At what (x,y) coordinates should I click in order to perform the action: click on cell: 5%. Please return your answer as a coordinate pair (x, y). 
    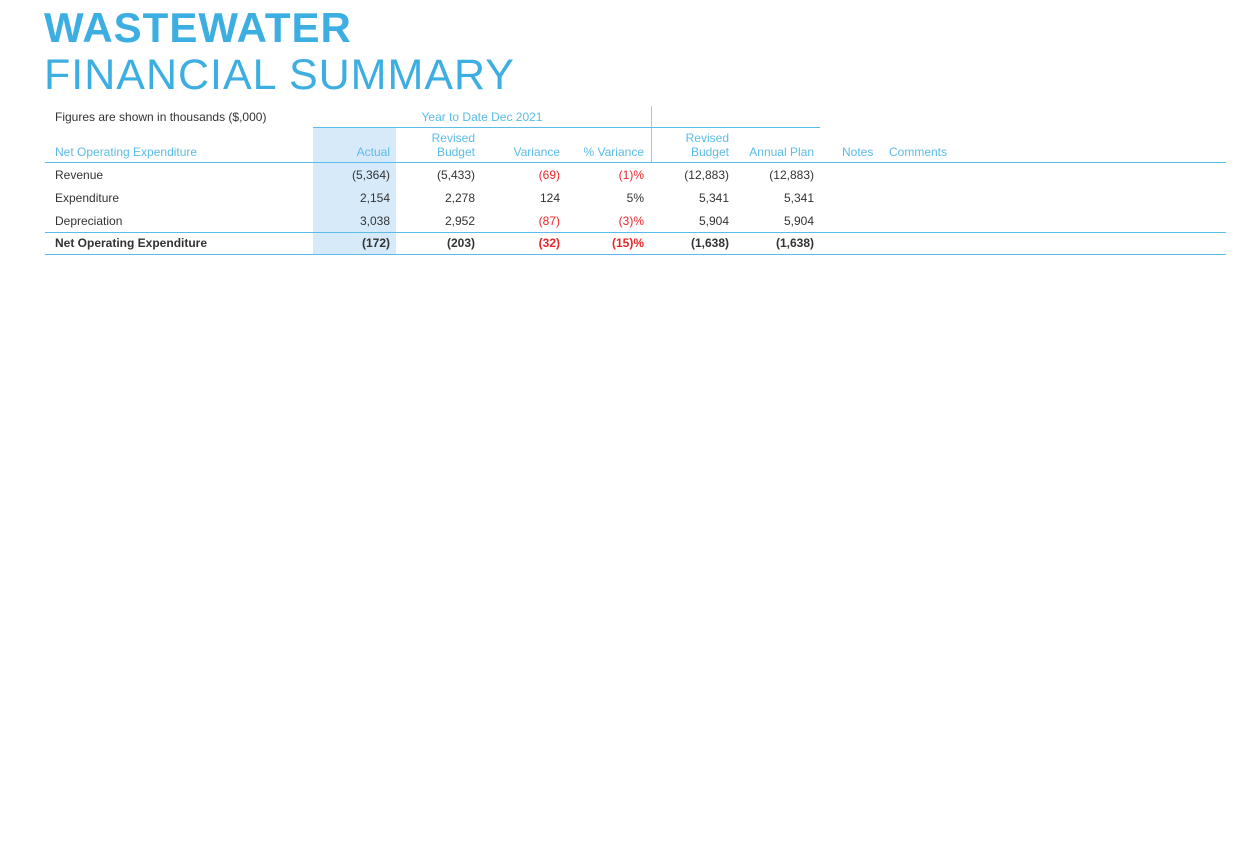
    Looking at the image, I should click on (635, 198).